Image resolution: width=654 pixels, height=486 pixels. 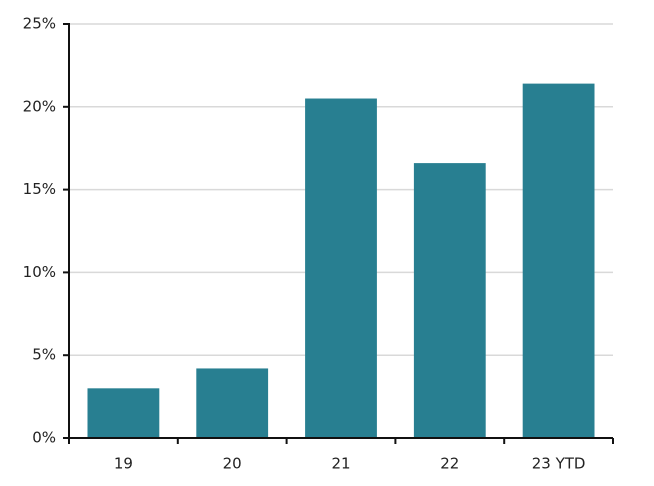 I want to click on y-tick-label: 5%, so click(x=44, y=355).